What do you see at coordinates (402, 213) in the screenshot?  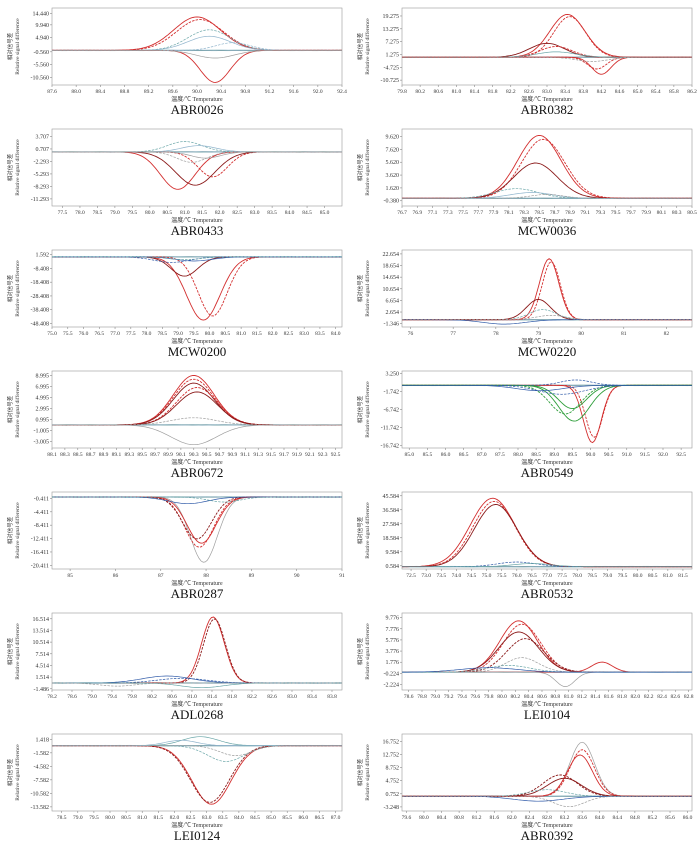 I see `x-tick-label: 76.7` at bounding box center [402, 213].